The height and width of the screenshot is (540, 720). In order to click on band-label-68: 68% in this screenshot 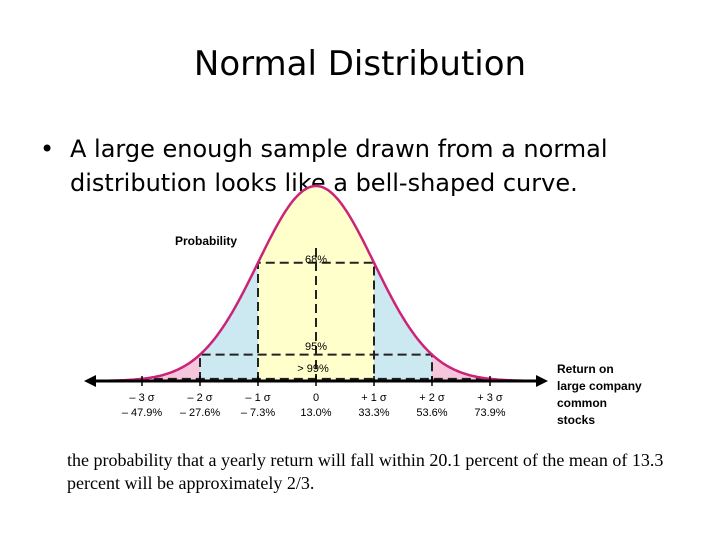, I will do `click(316, 260)`.